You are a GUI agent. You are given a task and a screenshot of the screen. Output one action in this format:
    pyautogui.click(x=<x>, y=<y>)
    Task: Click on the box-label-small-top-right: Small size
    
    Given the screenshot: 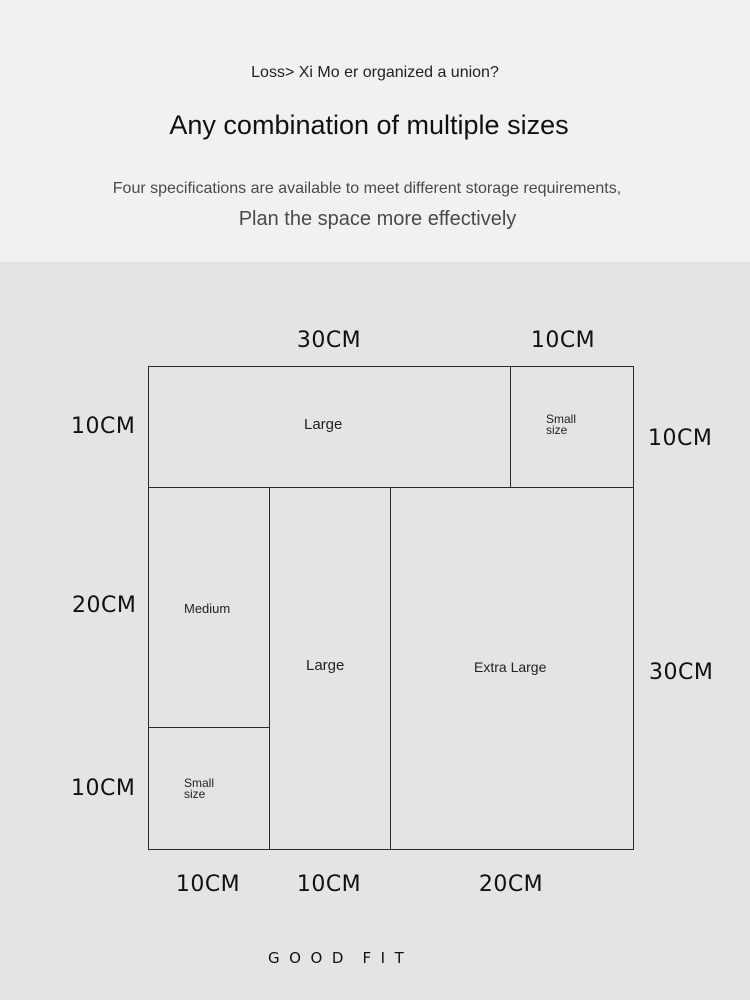 What is the action you would take?
    pyautogui.click(x=561, y=424)
    